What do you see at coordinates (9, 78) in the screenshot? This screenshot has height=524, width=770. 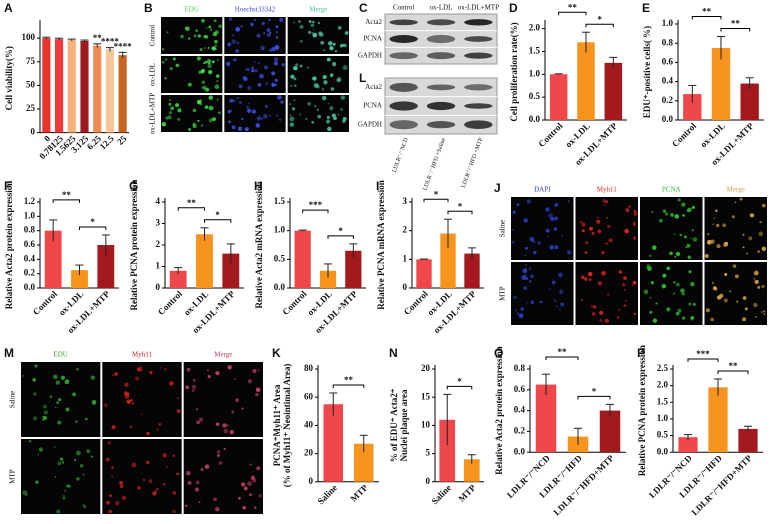 I see `y-axis-label: Cell viability(%)` at bounding box center [9, 78].